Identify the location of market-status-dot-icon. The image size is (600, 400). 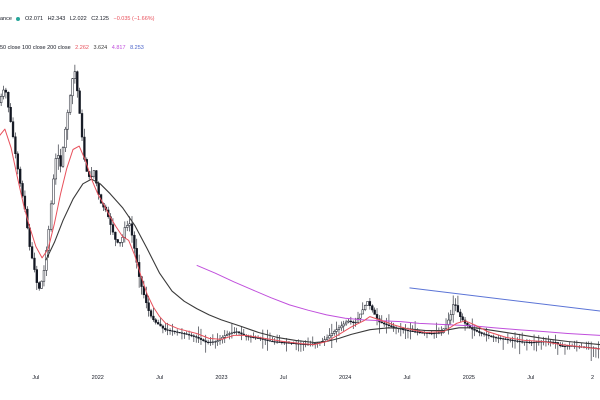
(18, 18).